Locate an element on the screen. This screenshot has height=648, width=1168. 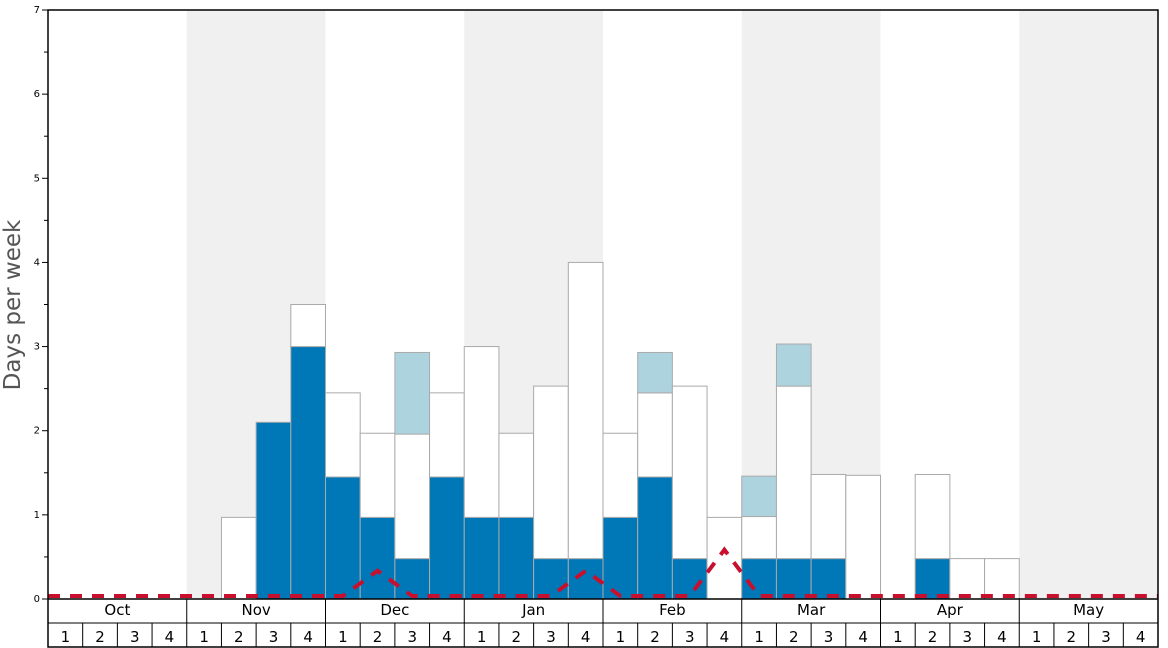
week-label-mar-2: 2 is located at coordinates (794, 637).